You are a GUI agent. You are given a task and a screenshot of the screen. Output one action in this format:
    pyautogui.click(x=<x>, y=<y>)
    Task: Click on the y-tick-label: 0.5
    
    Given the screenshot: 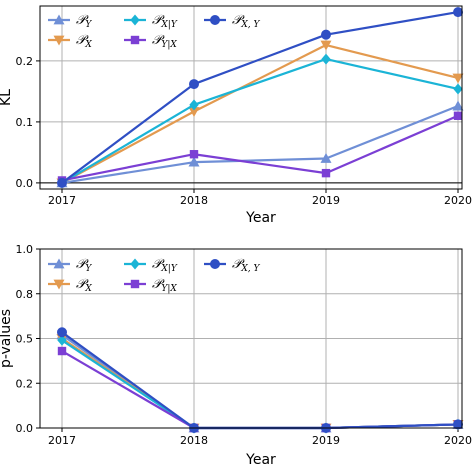 What is the action you would take?
    pyautogui.click(x=25, y=339)
    